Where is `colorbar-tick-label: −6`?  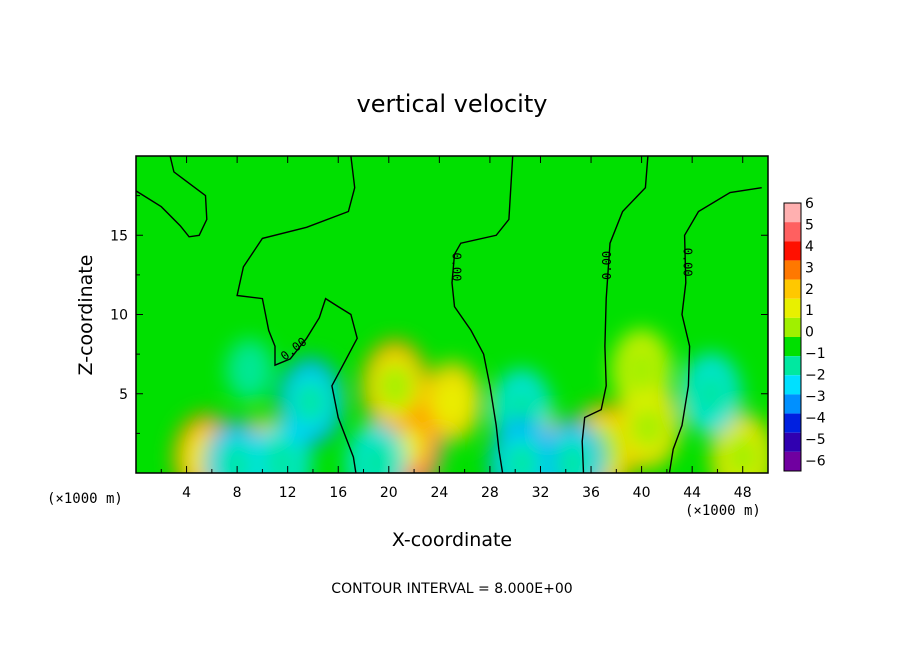
colorbar-tick-label: −6 is located at coordinates (815, 461).